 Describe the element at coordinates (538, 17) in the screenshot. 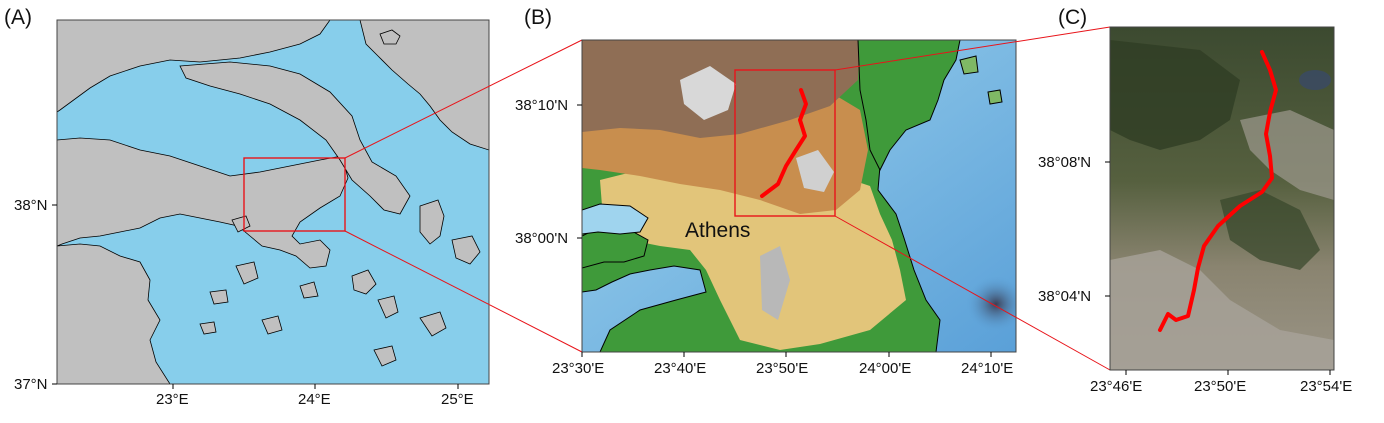

I see `panel-b-letter: (B)` at that location.